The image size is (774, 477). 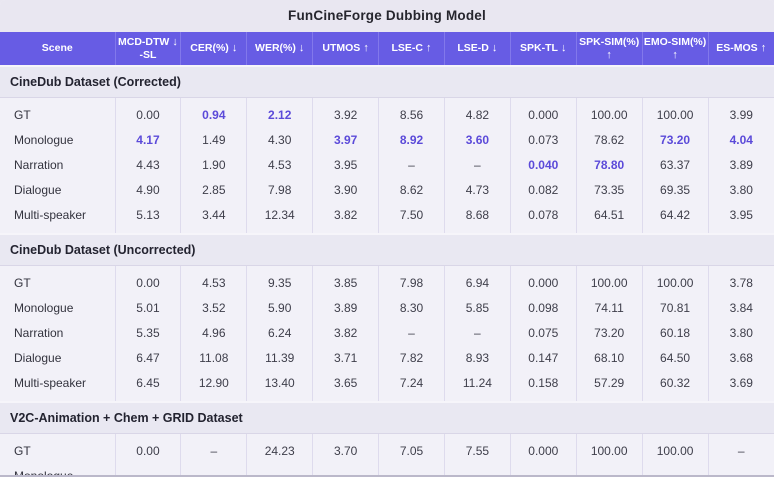 What do you see at coordinates (411, 190) in the screenshot?
I see `metric-value: 8.62` at bounding box center [411, 190].